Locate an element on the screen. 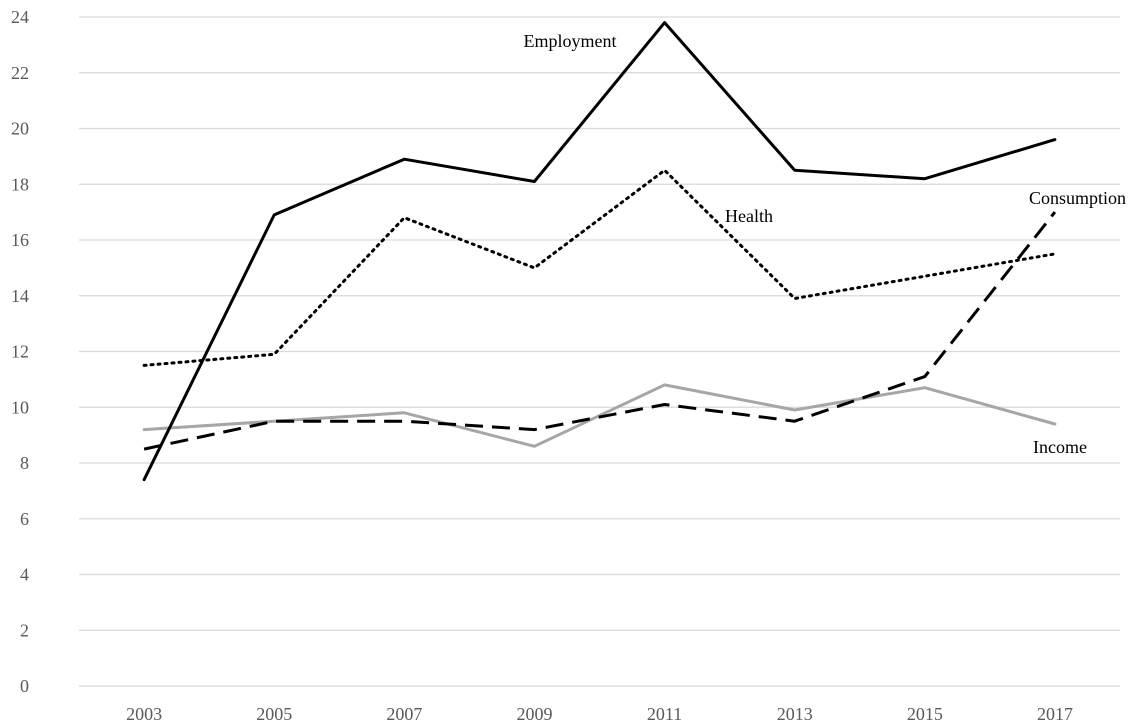  y-tick-label: 20 is located at coordinates (20, 129).